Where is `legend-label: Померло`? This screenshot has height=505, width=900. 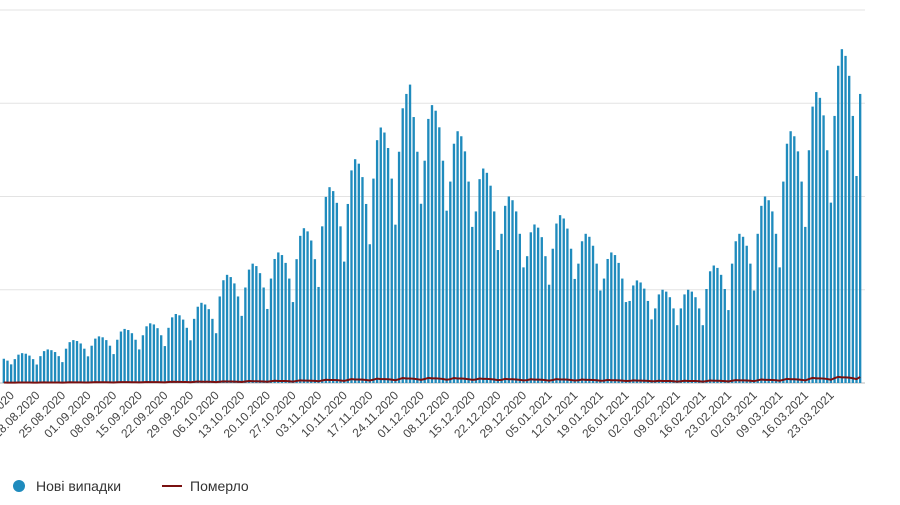
legend-label: Померло is located at coordinates (219, 486).